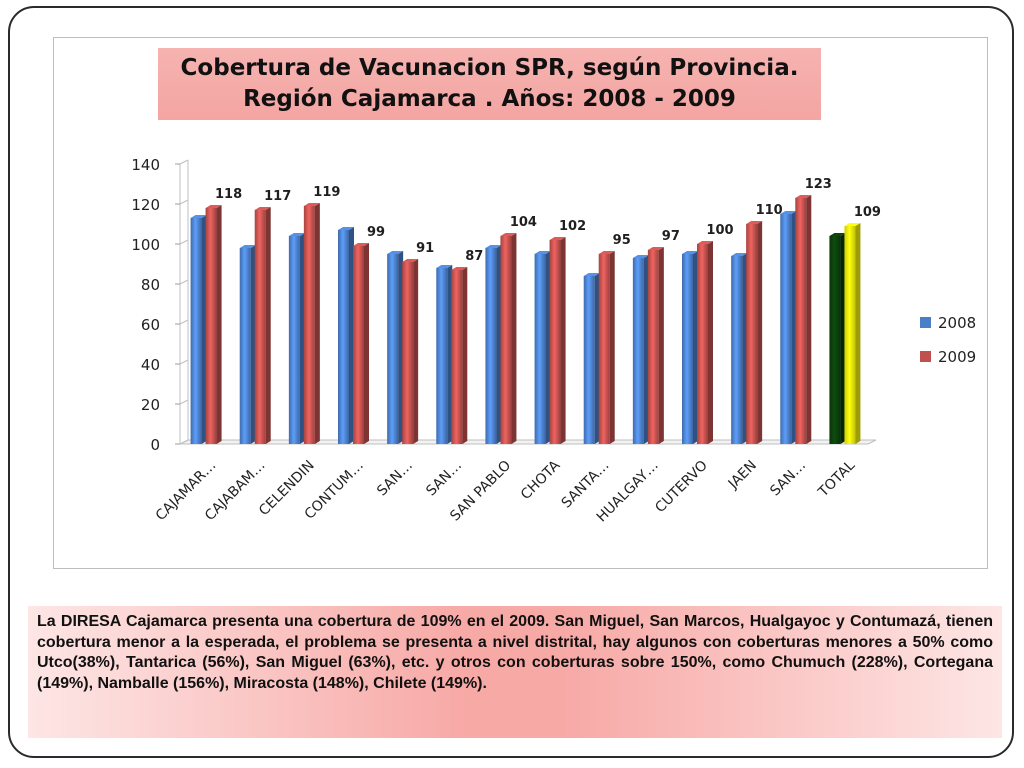 The image size is (1024, 768). Describe the element at coordinates (653, 347) in the screenshot. I see `bar-2009-9-front` at that location.